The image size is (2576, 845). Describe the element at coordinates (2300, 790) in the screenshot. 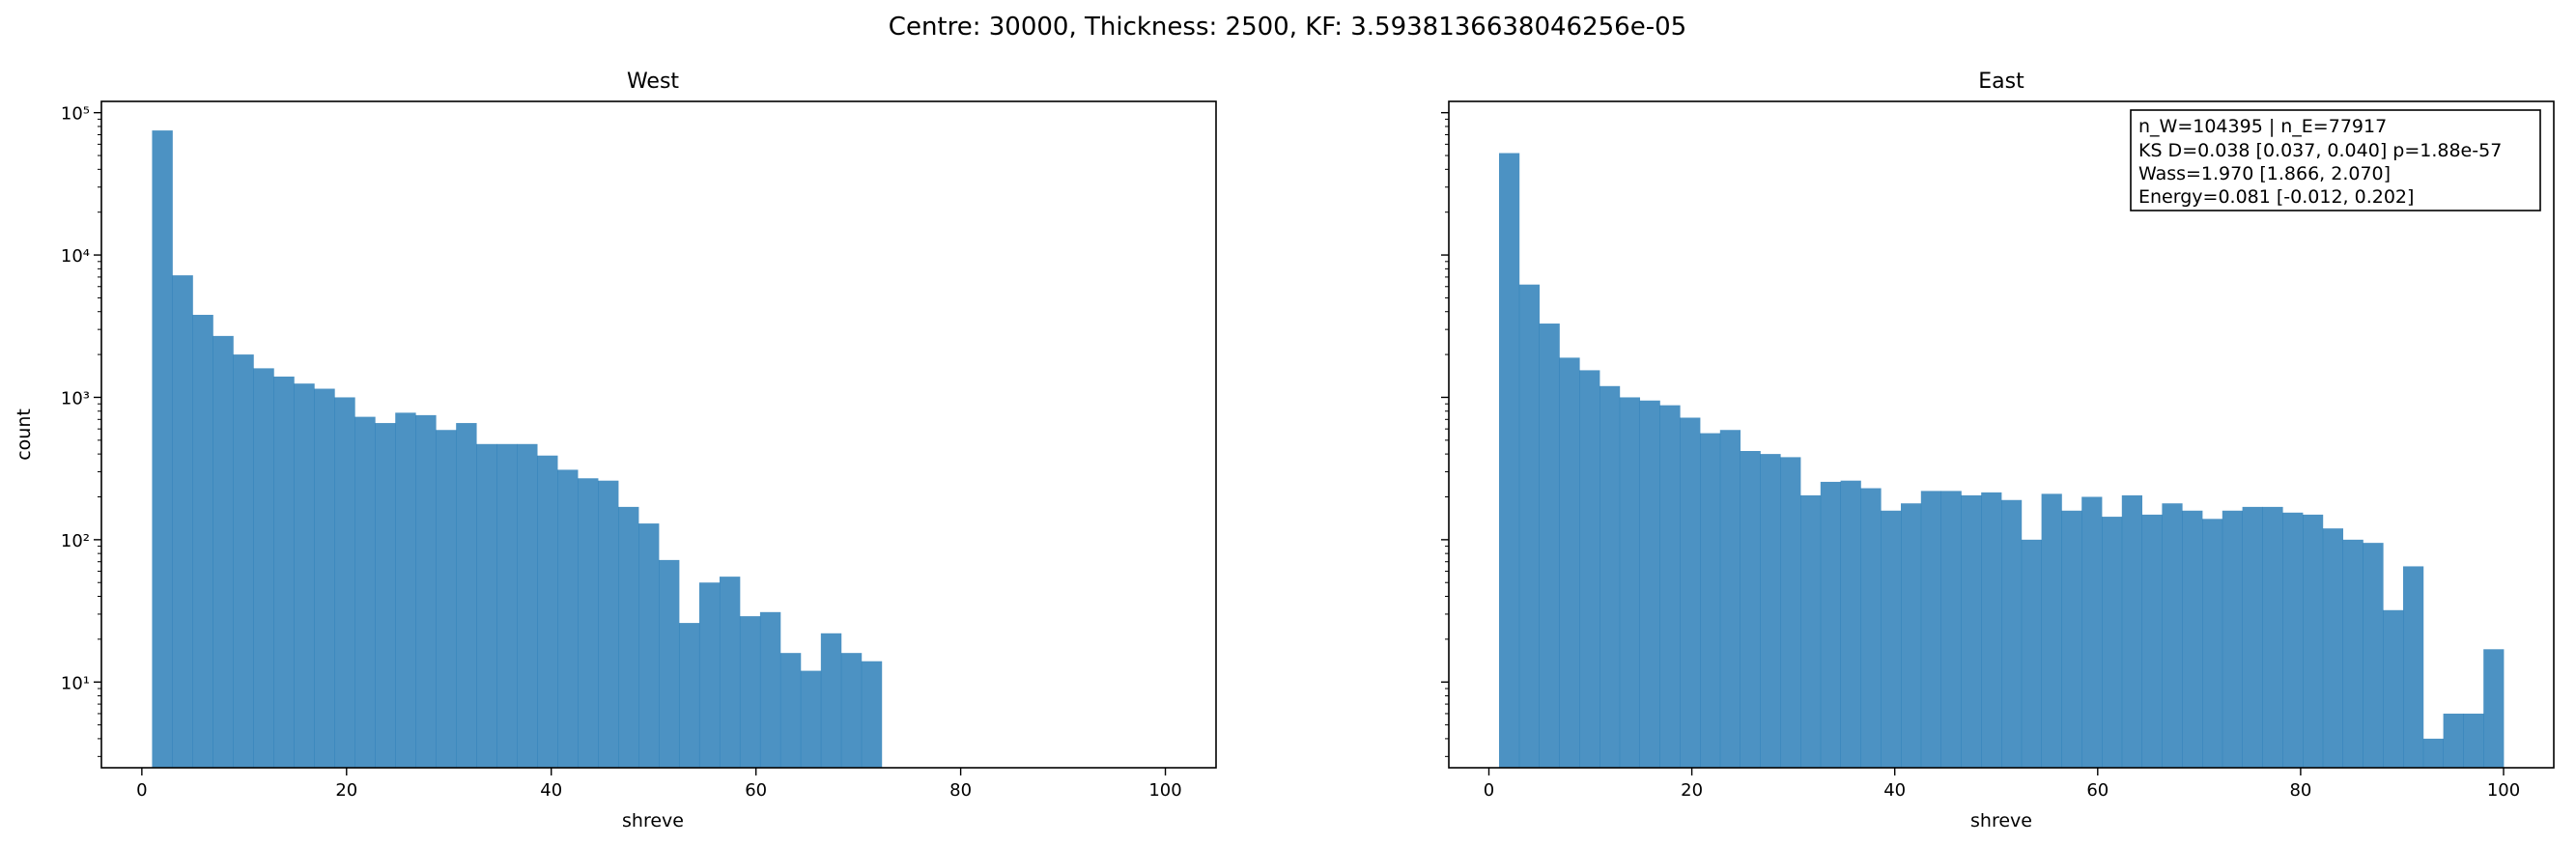

I see `east-xtick-label-4: 80` at that location.